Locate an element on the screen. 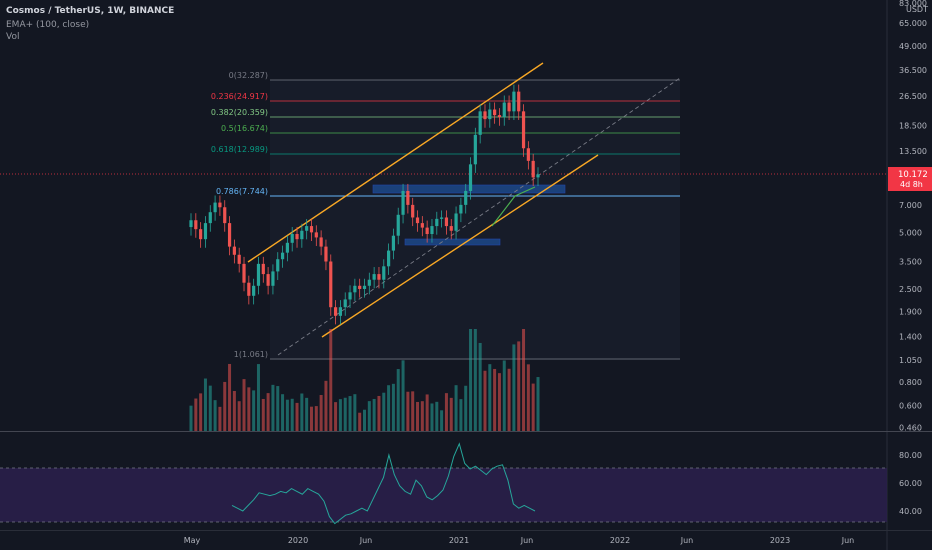 The image size is (932, 550). rsi-tick-label: 60.00 is located at coordinates (910, 483).